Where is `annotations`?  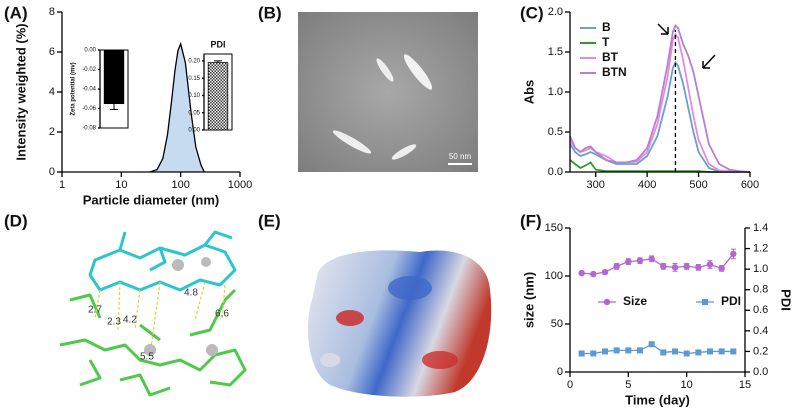
annotations is located at coordinates (686, 46).